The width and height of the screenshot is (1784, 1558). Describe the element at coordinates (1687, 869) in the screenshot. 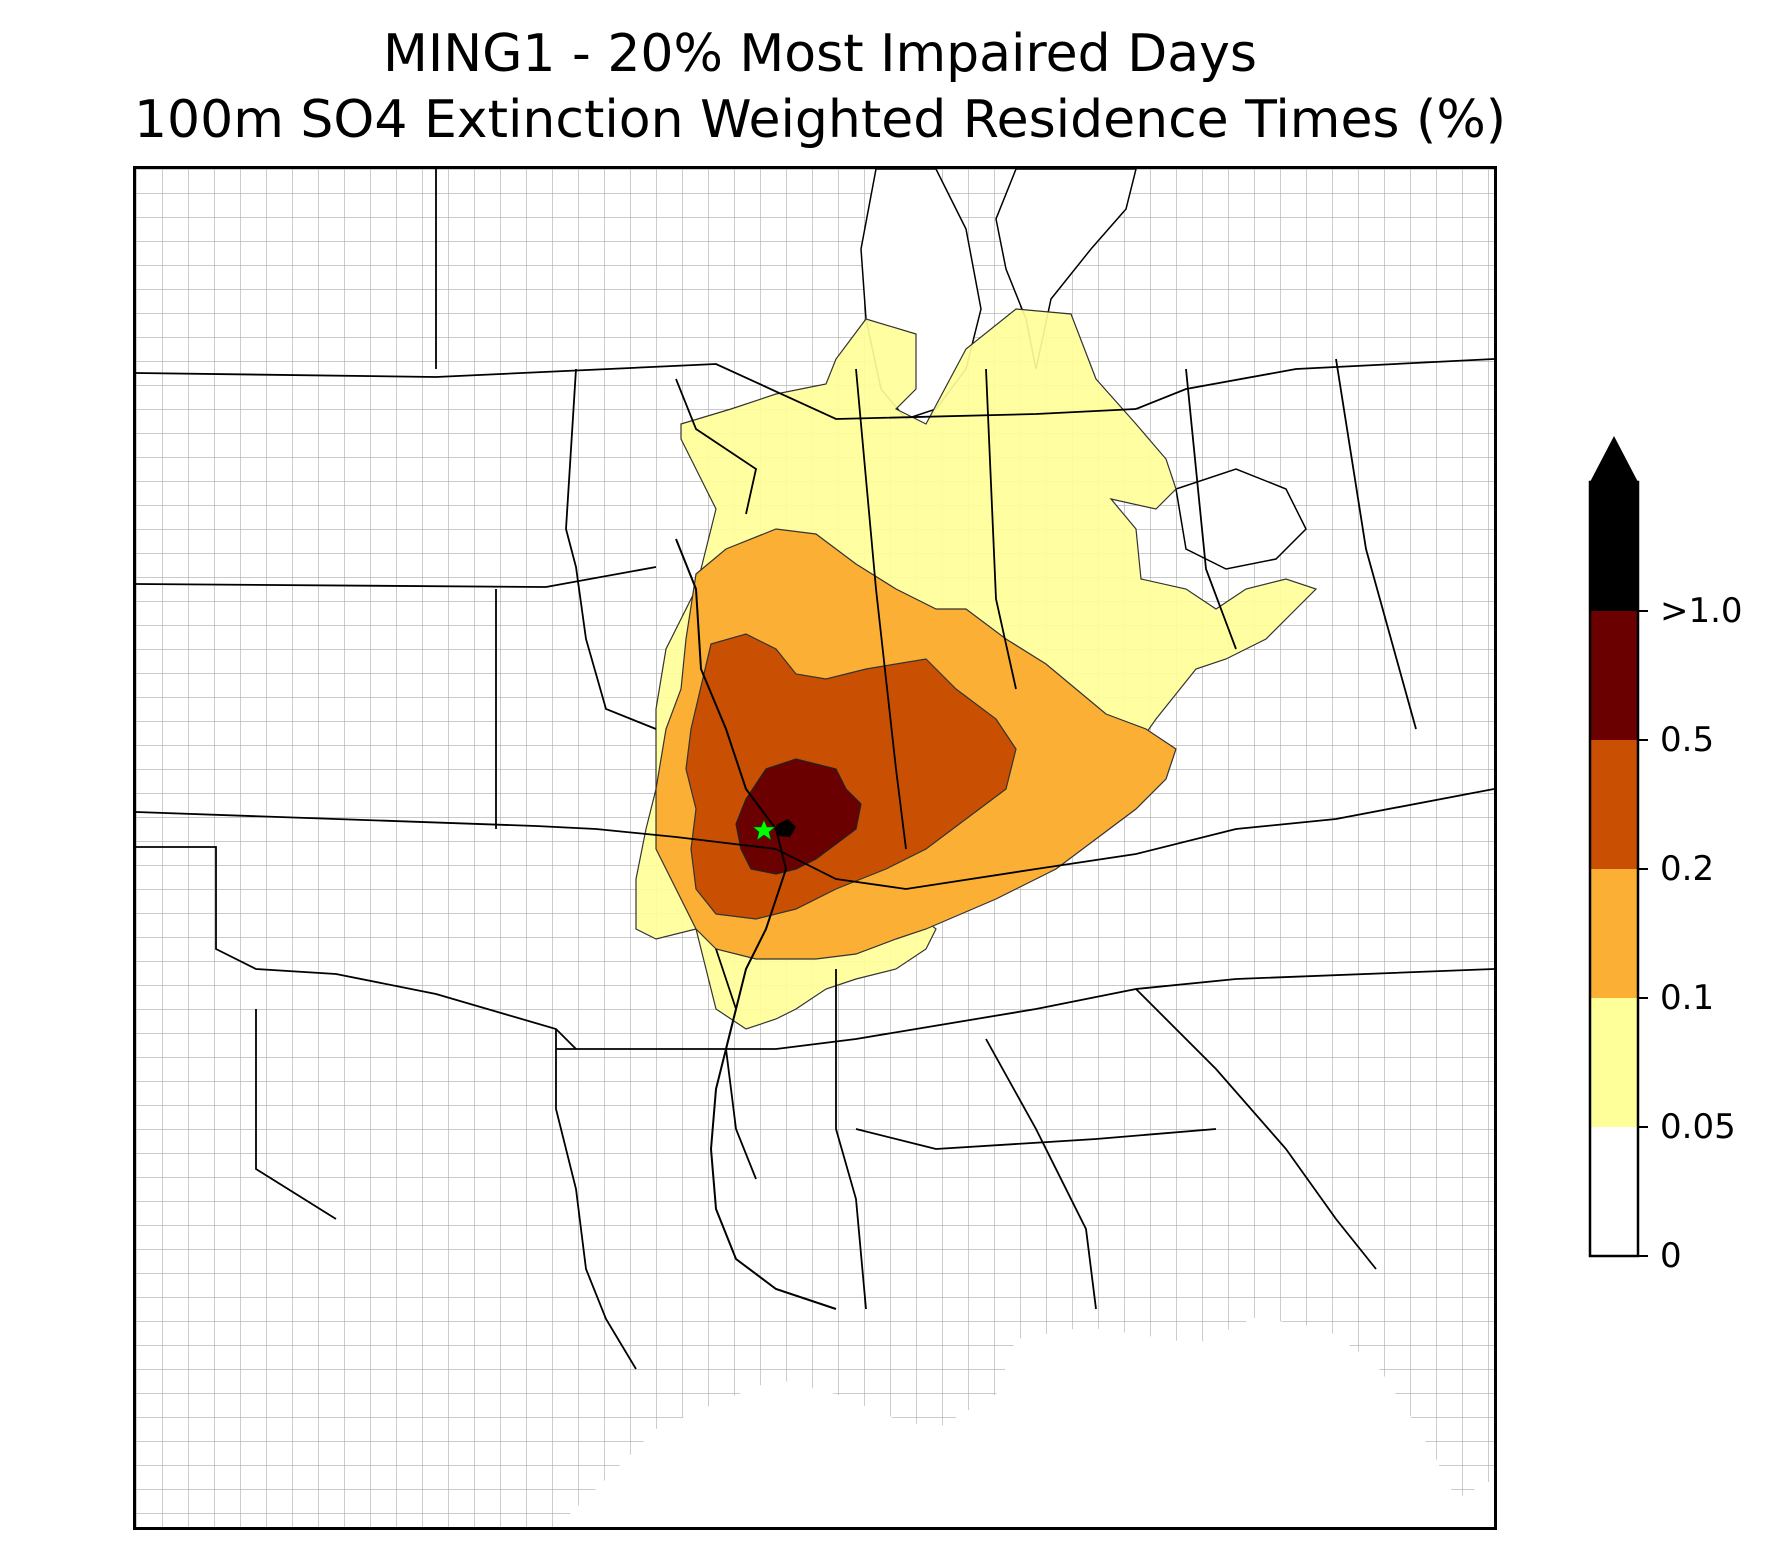

I see `colorbar-tick-label-0.2: 0.2` at that location.